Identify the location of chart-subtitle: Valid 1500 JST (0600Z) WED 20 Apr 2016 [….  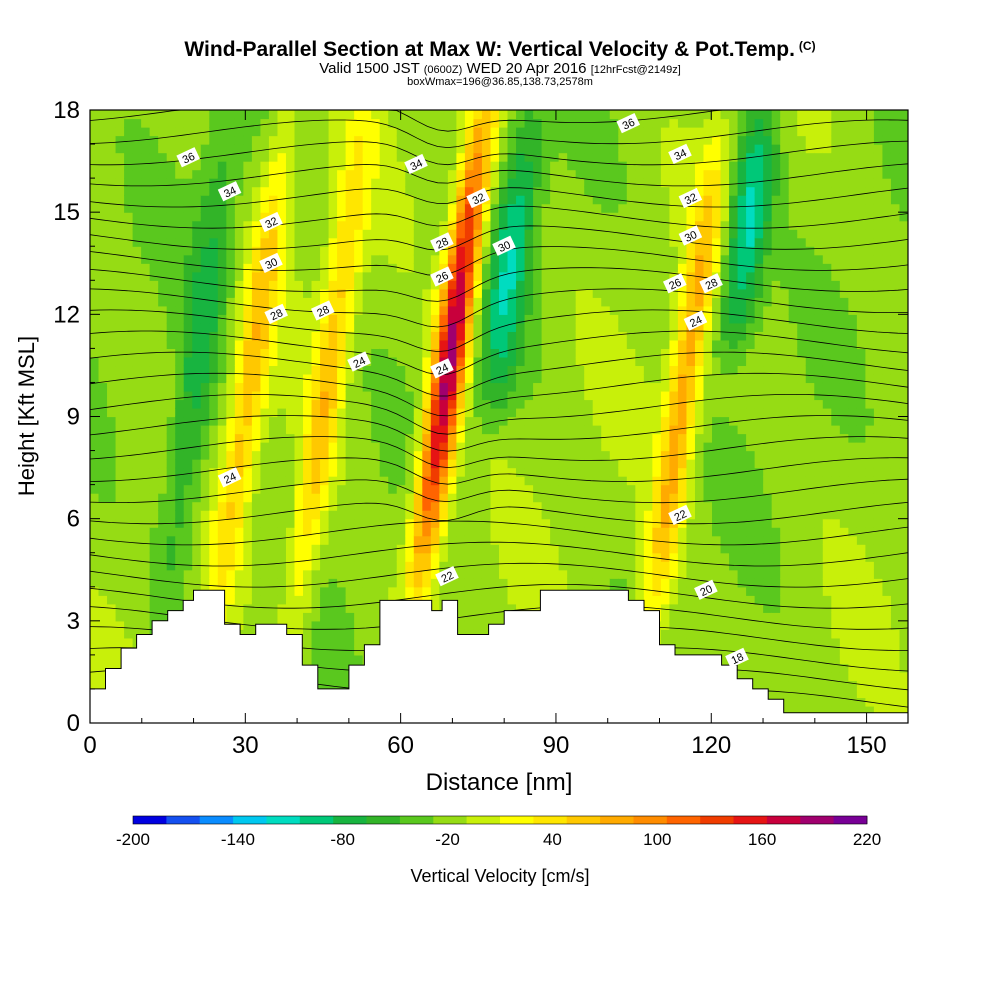
(500, 68).